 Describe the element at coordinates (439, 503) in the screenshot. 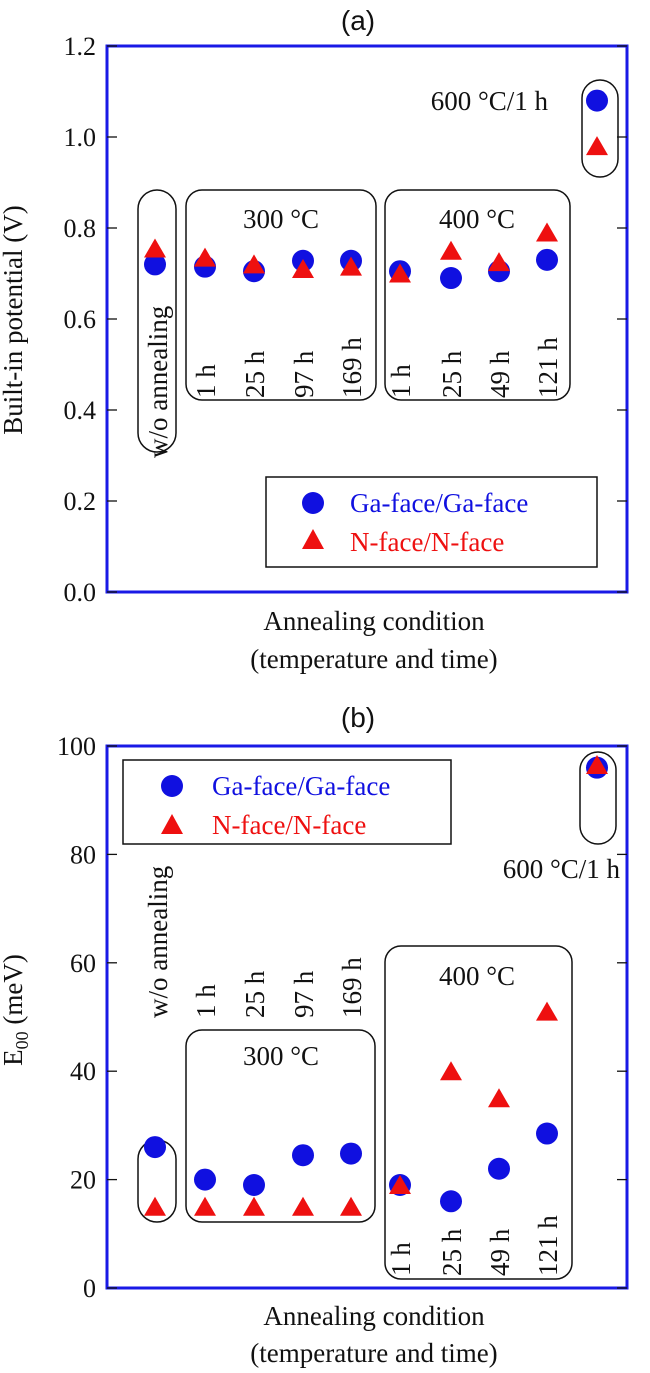

I see `panel-a-legend-label-ga: Ga-face/Ga-face` at that location.